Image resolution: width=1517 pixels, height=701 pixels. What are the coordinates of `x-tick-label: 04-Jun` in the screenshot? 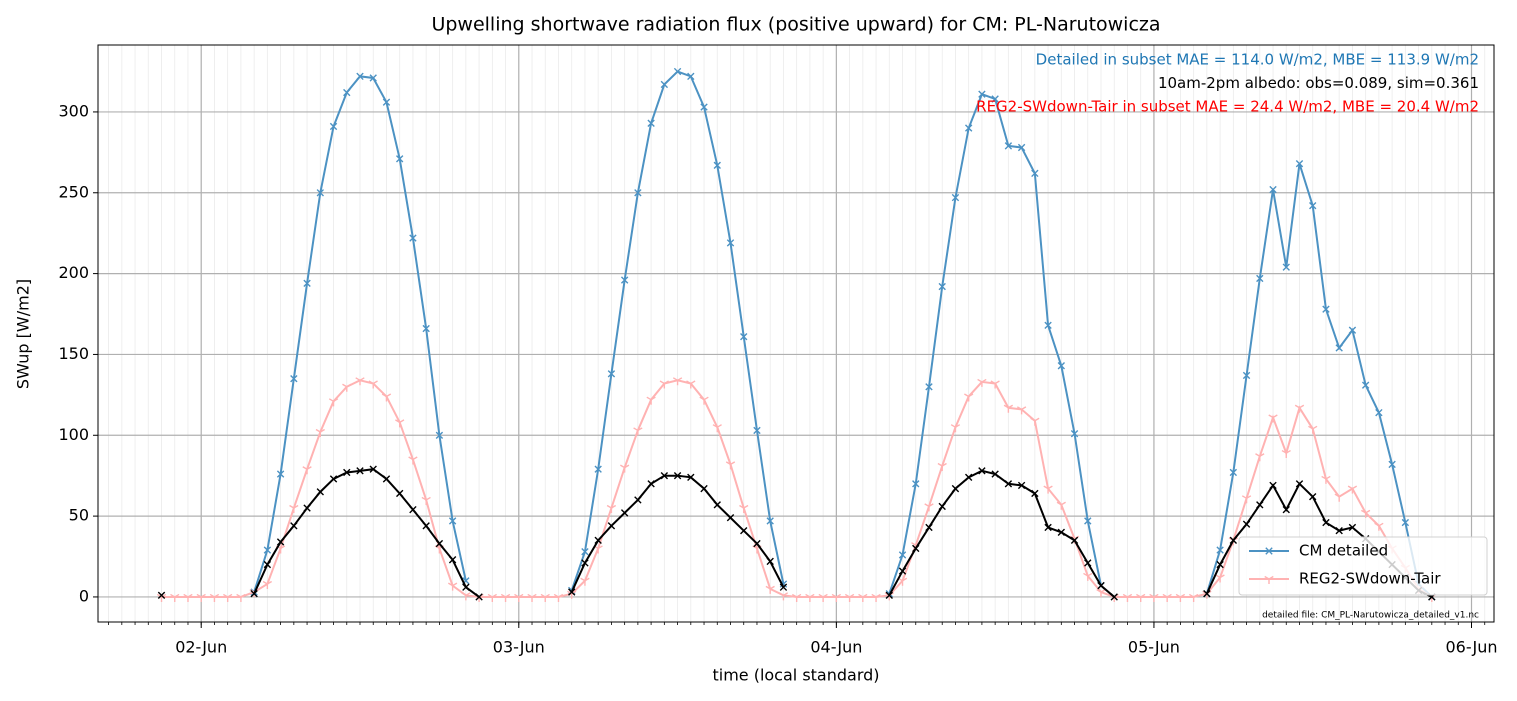 It's located at (836, 647).